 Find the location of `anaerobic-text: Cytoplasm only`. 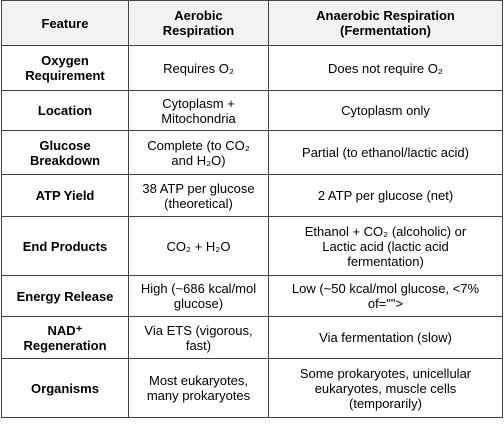

anaerobic-text: Cytoplasm only is located at coordinates (385, 110).